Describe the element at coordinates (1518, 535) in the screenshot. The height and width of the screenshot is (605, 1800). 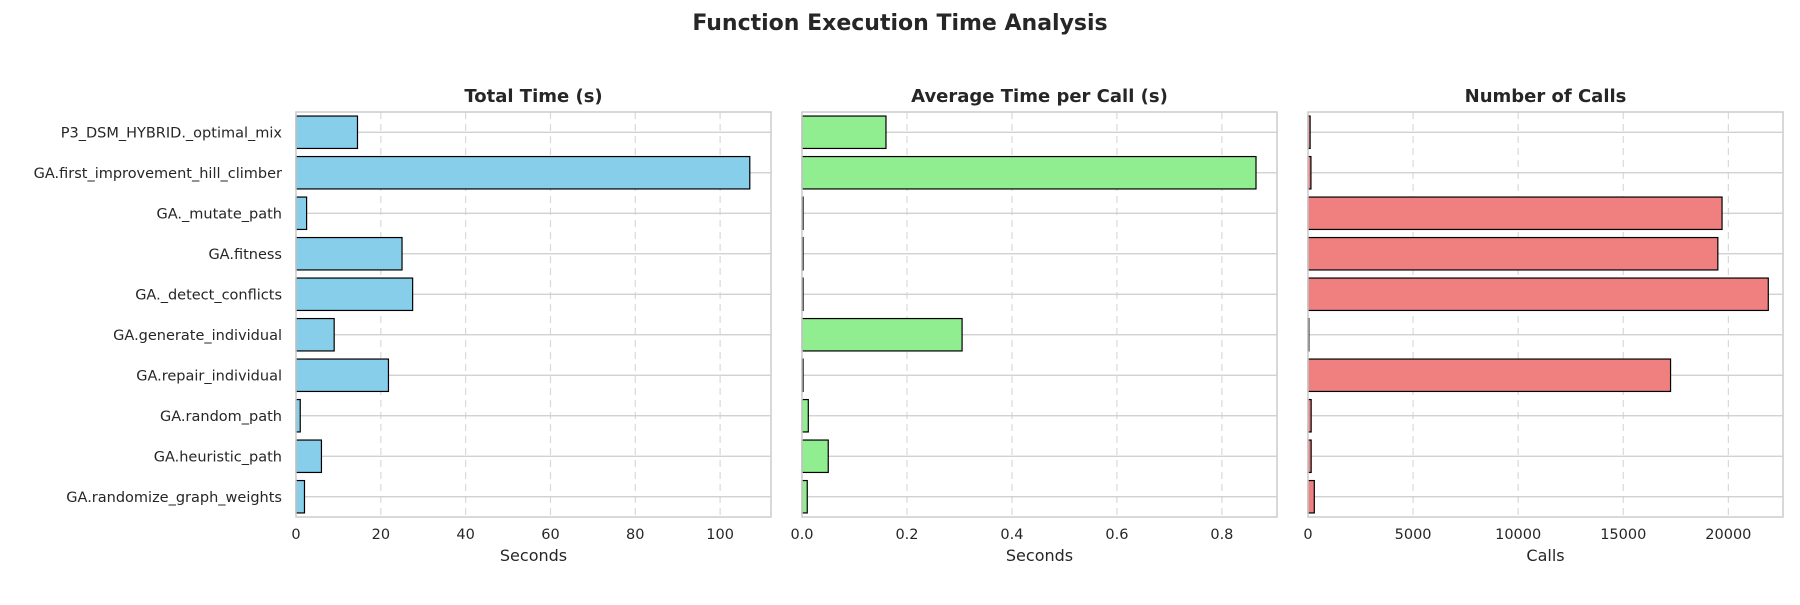
I see `x-tick-label: 10000` at that location.